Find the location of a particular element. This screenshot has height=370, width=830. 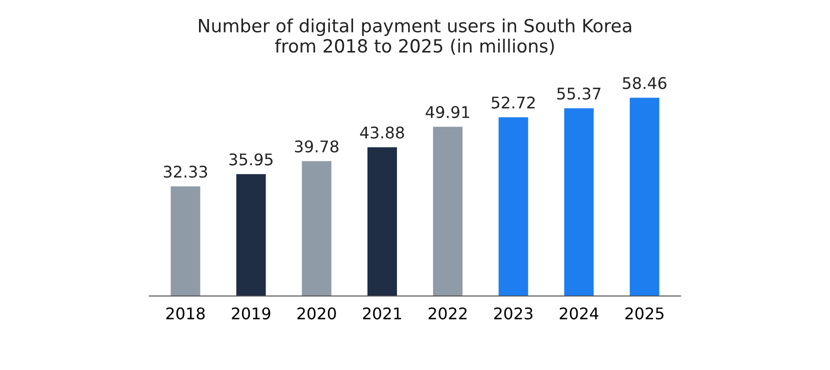

x-tick-label: 2024 is located at coordinates (579, 313).